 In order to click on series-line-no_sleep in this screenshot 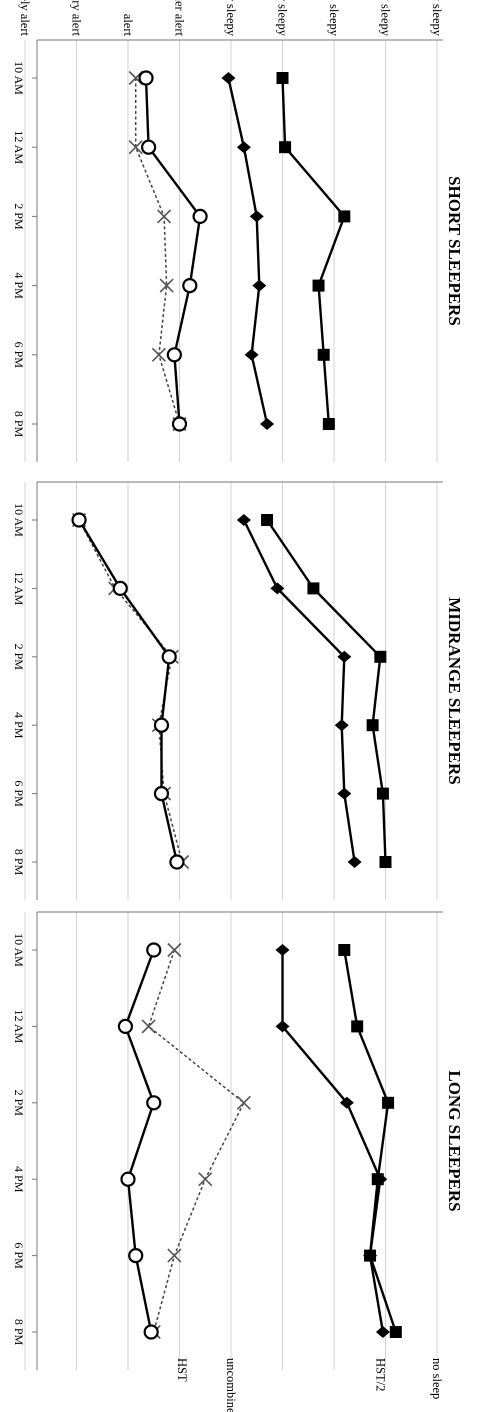, I will do `click(370, 1141)`.